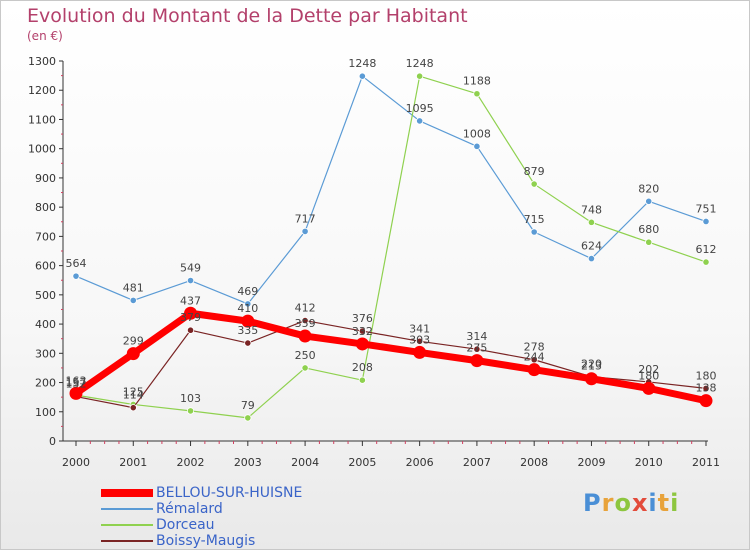 The width and height of the screenshot is (750, 550). Describe the element at coordinates (247, 308) in the screenshot. I see `data-label: 410` at that location.